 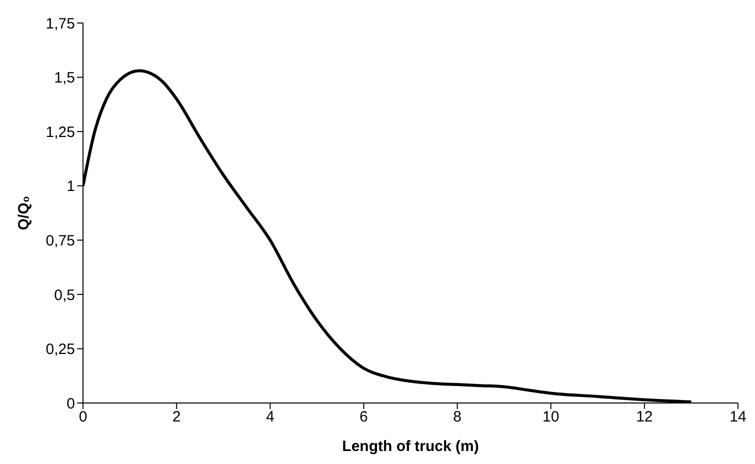 I want to click on x-tick-label: 14, so click(x=738, y=417).